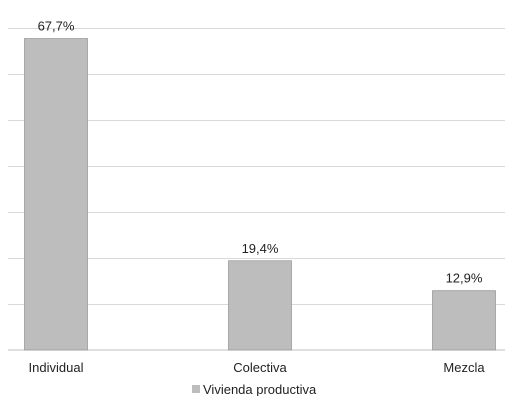 This screenshot has width=505, height=396. What do you see at coordinates (56, 367) in the screenshot?
I see `x-tick-label: Individual` at bounding box center [56, 367].